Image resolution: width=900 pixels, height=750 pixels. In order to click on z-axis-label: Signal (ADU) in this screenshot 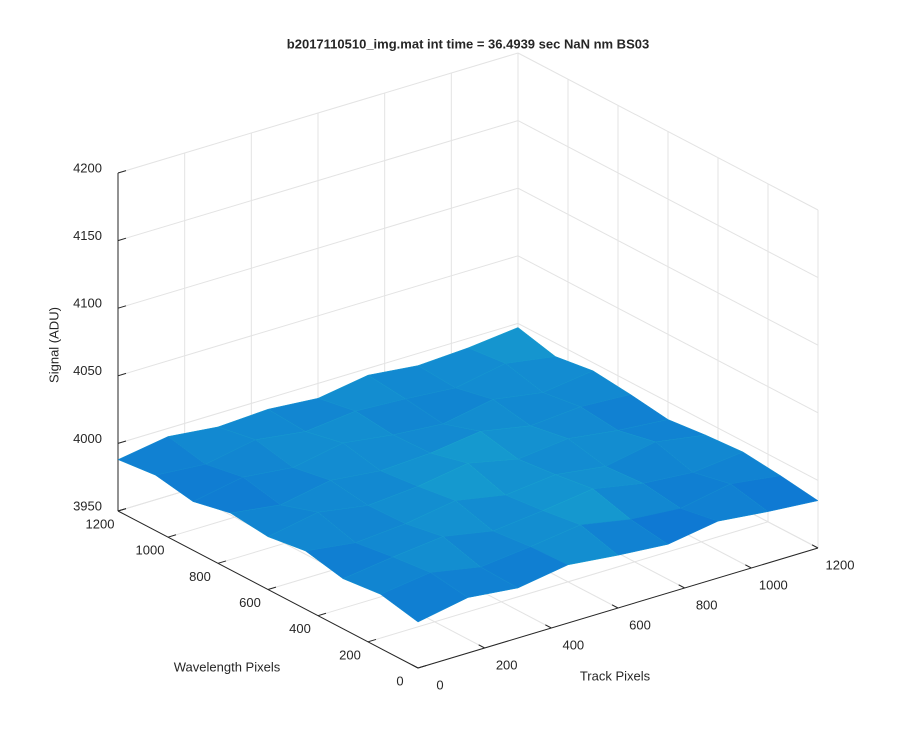, I will do `click(53, 345)`.